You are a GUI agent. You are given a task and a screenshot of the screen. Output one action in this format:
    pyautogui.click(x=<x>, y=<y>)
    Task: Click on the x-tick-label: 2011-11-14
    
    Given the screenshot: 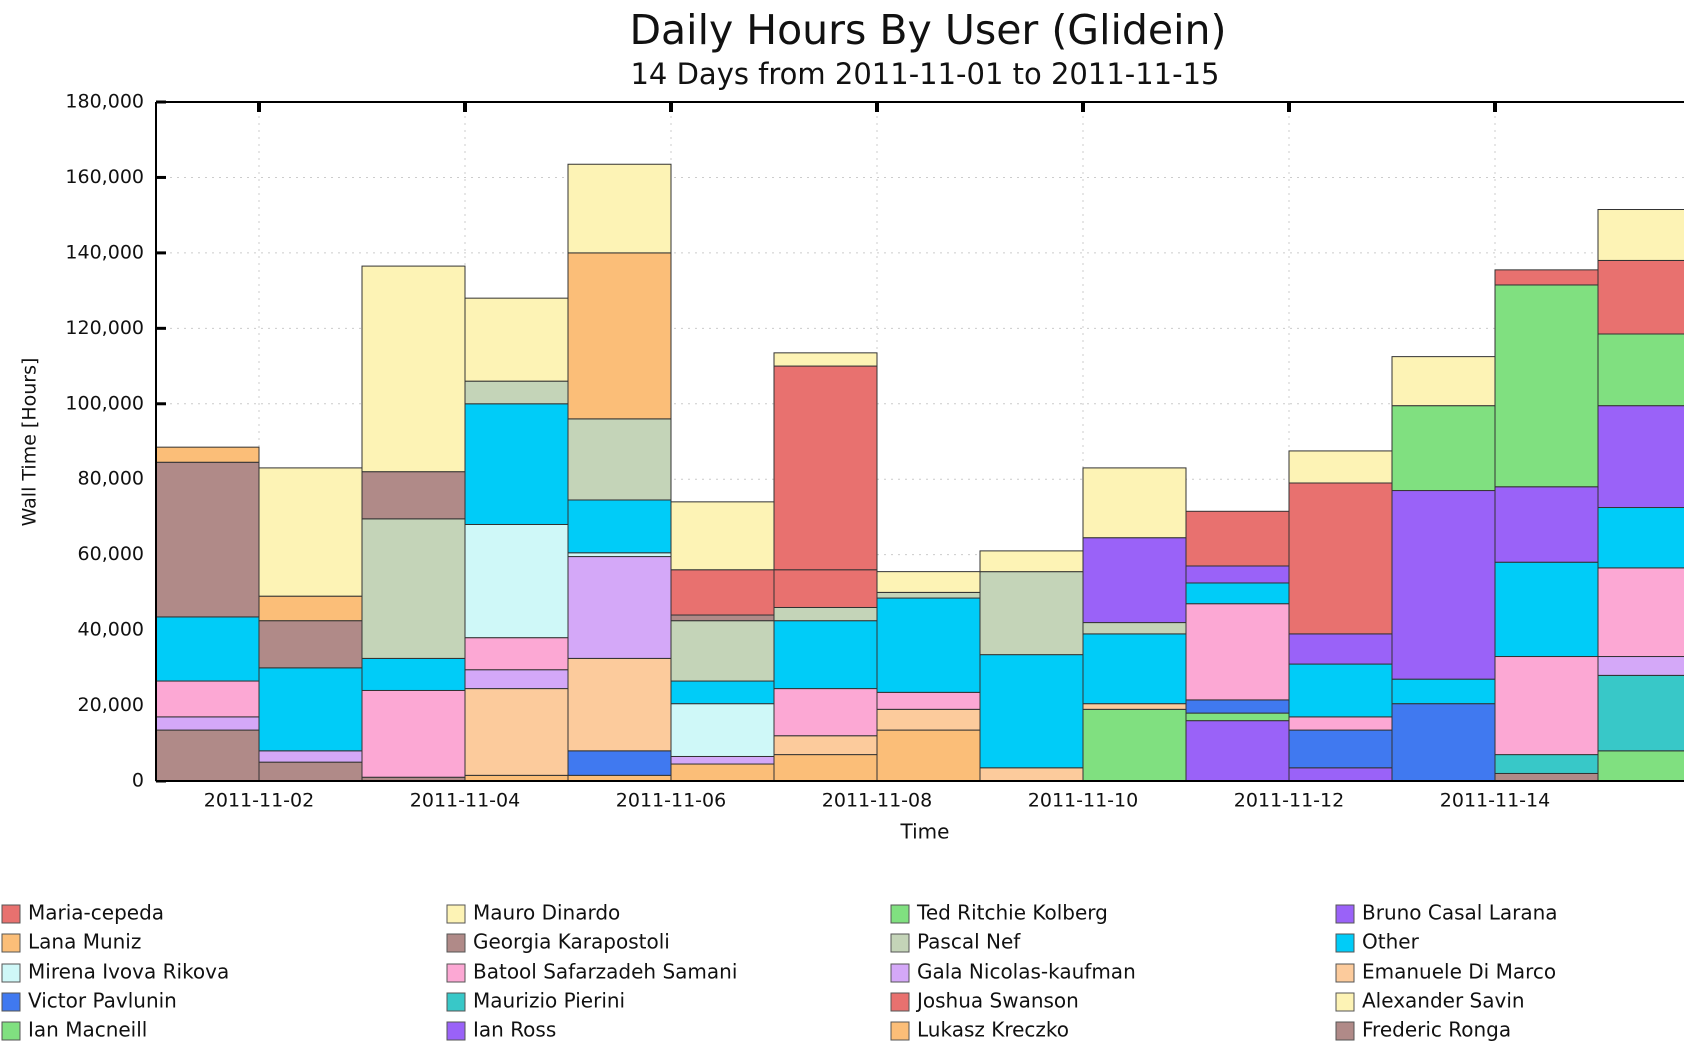 What is the action you would take?
    pyautogui.click(x=1495, y=801)
    